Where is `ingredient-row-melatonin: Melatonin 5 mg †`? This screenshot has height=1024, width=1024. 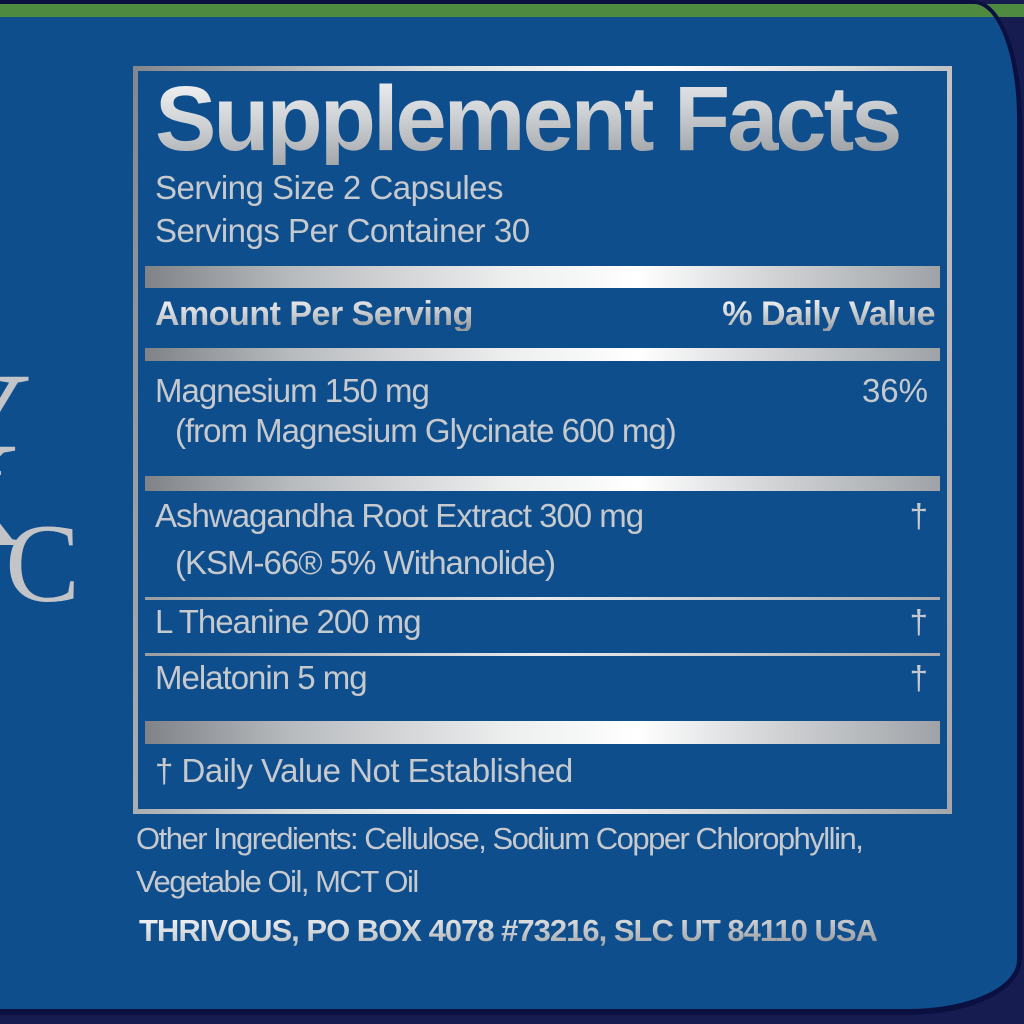
ingredient-row-melatonin: Melatonin 5 mg † is located at coordinates (542, 677).